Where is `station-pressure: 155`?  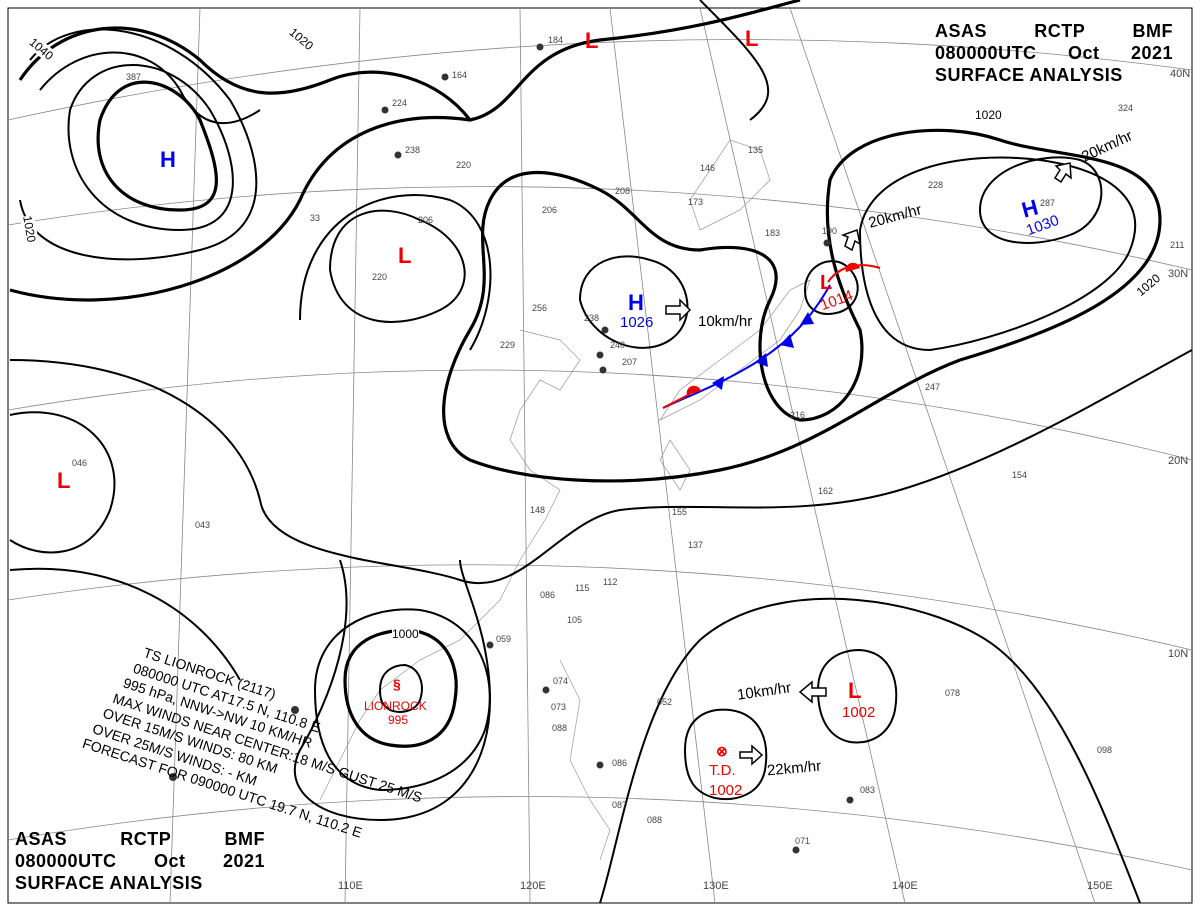
station-pressure: 155 is located at coordinates (680, 512).